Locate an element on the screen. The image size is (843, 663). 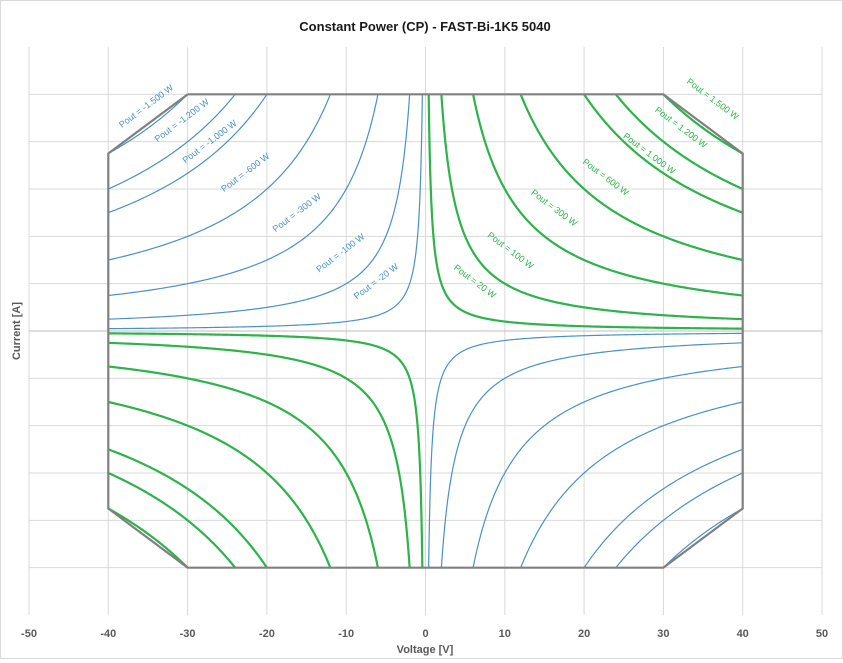
x-tick-label: 0 is located at coordinates (425, 634).